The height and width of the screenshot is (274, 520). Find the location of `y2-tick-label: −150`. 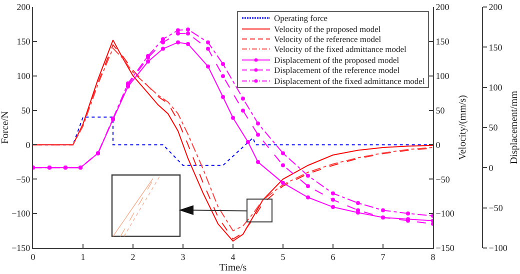

y2-tick-label: −150 is located at coordinates (445, 248).